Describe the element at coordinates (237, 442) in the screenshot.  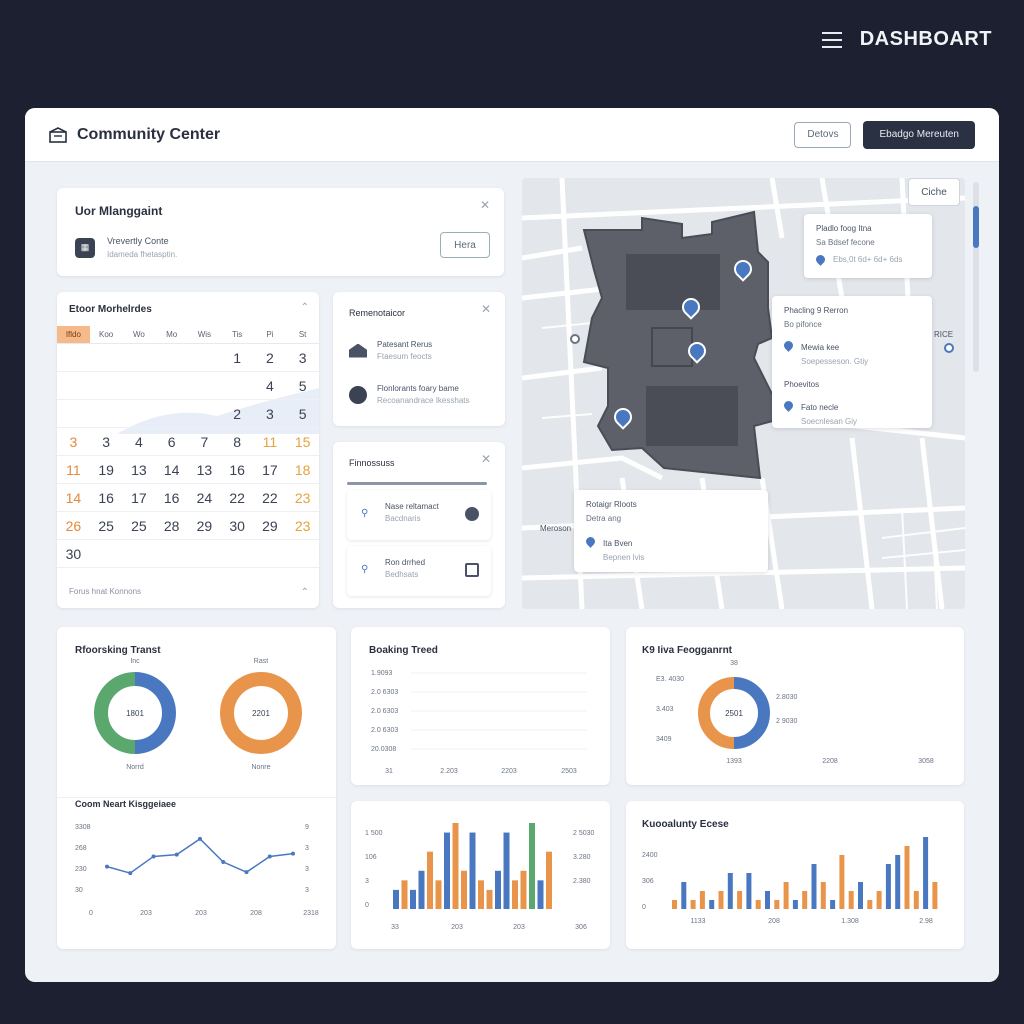
I see `calendar-day: 8` at that location.